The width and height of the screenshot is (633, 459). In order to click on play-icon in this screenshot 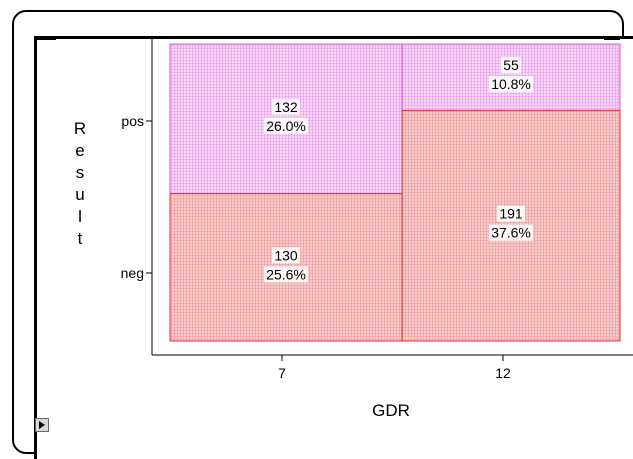, I will do `click(42, 425)`.